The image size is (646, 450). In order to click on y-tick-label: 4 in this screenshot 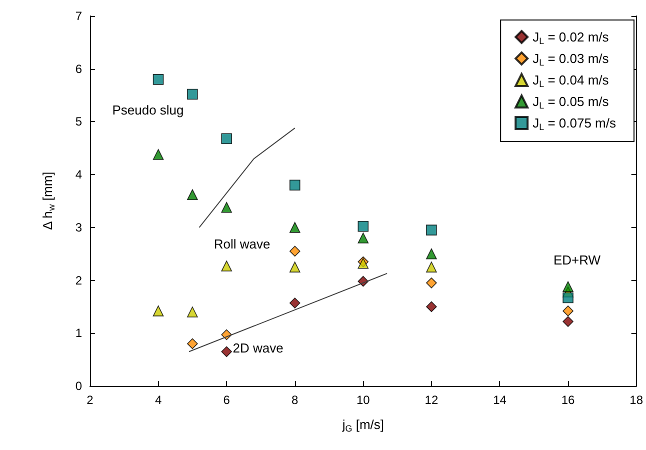, I will do `click(78, 175)`.